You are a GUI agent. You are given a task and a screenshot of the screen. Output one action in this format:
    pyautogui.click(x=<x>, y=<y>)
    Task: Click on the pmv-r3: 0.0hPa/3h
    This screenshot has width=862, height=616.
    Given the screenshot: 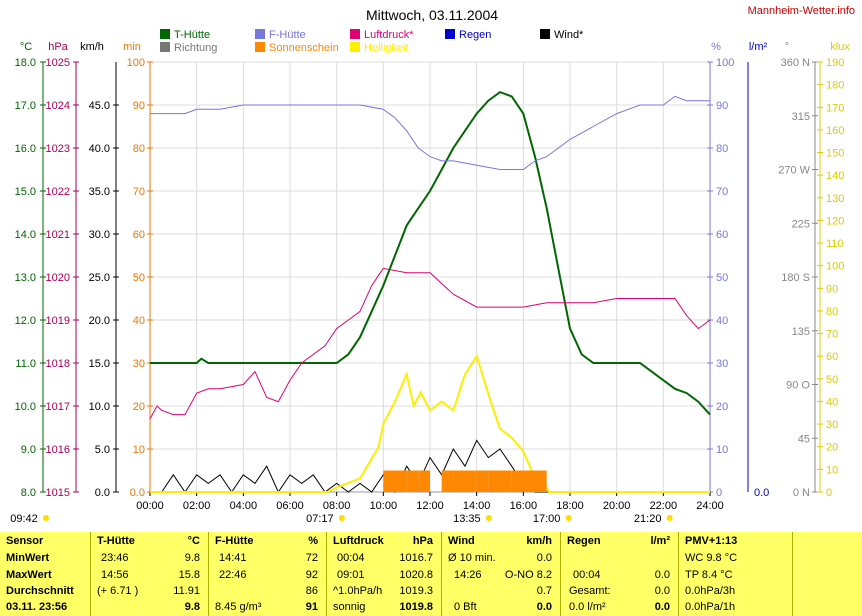 What is the action you would take?
    pyautogui.click(x=710, y=591)
    